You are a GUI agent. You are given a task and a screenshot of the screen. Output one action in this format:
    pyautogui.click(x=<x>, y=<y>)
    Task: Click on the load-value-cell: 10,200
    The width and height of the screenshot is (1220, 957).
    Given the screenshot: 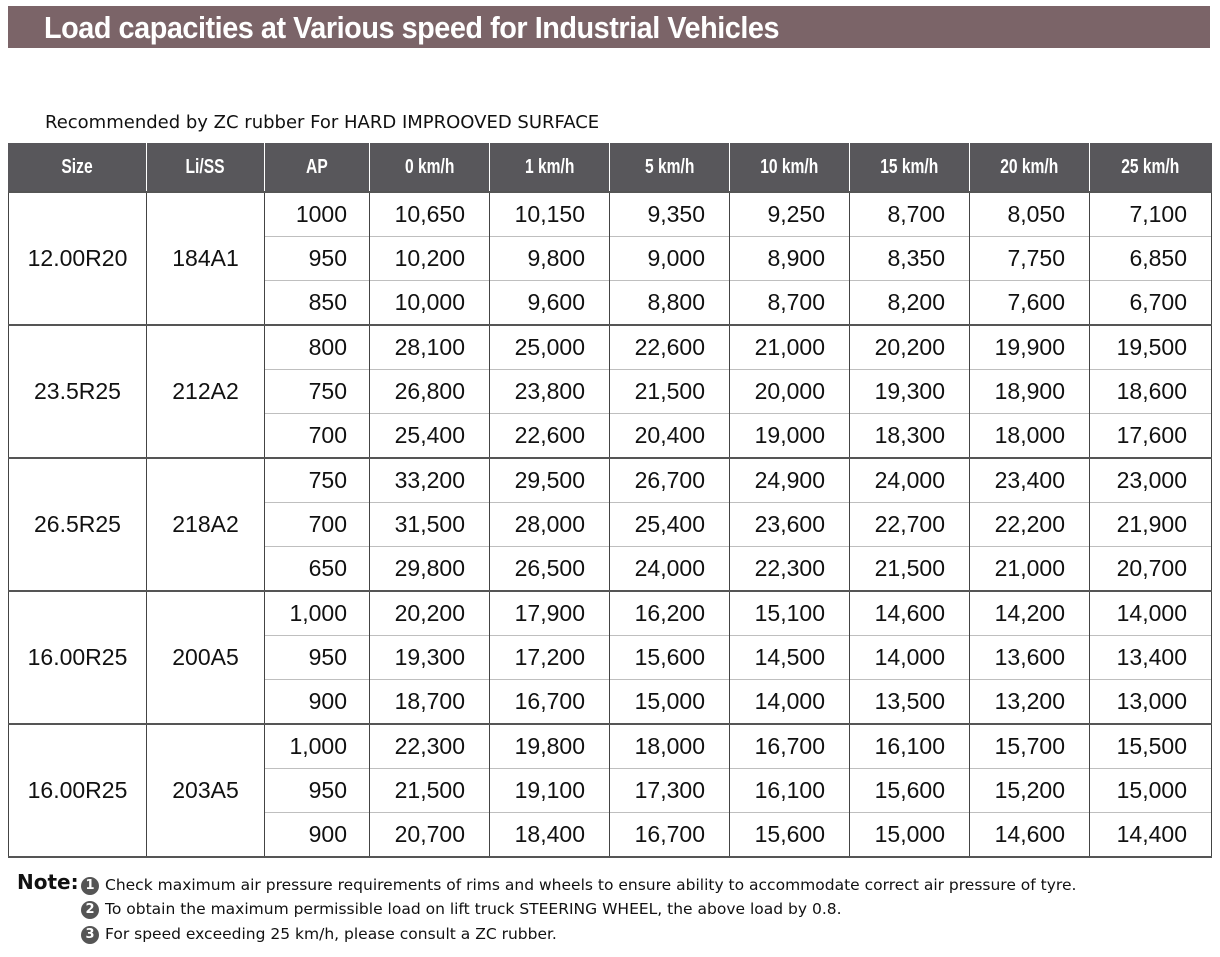 What is the action you would take?
    pyautogui.click(x=429, y=258)
    